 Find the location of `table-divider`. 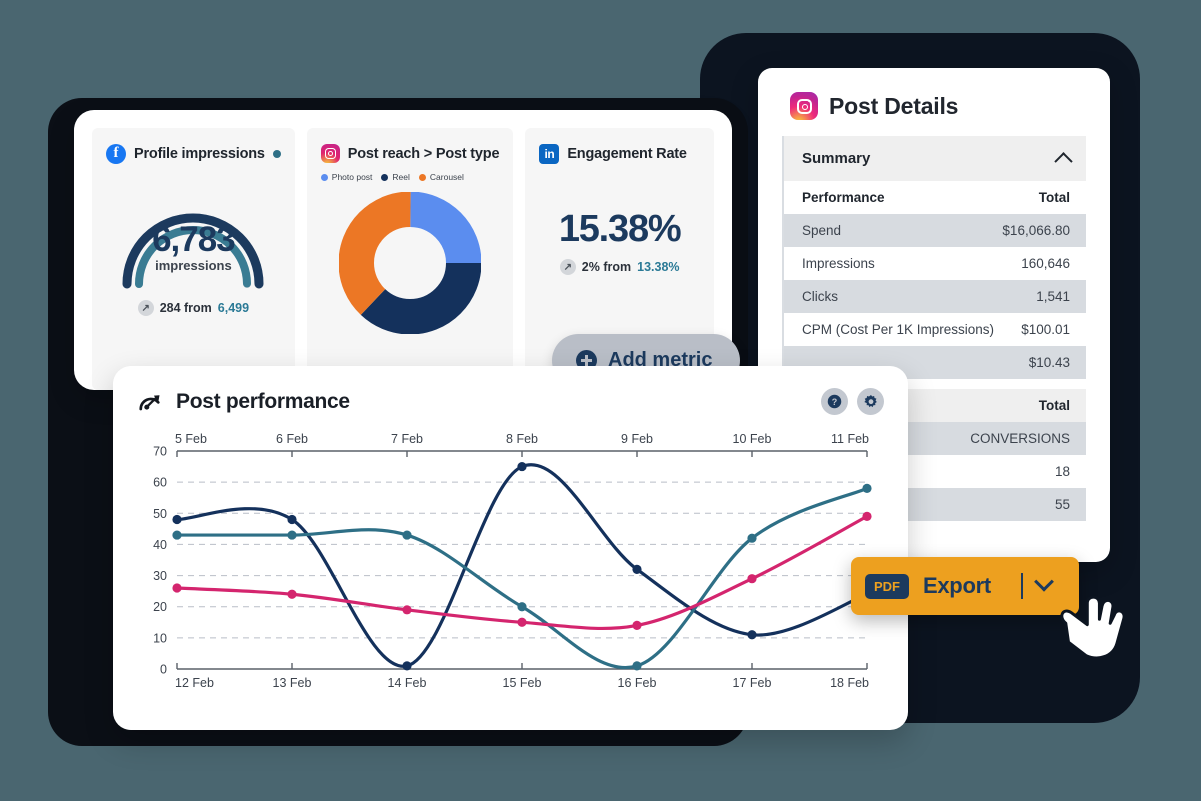

table-divider is located at coordinates (935, 384).